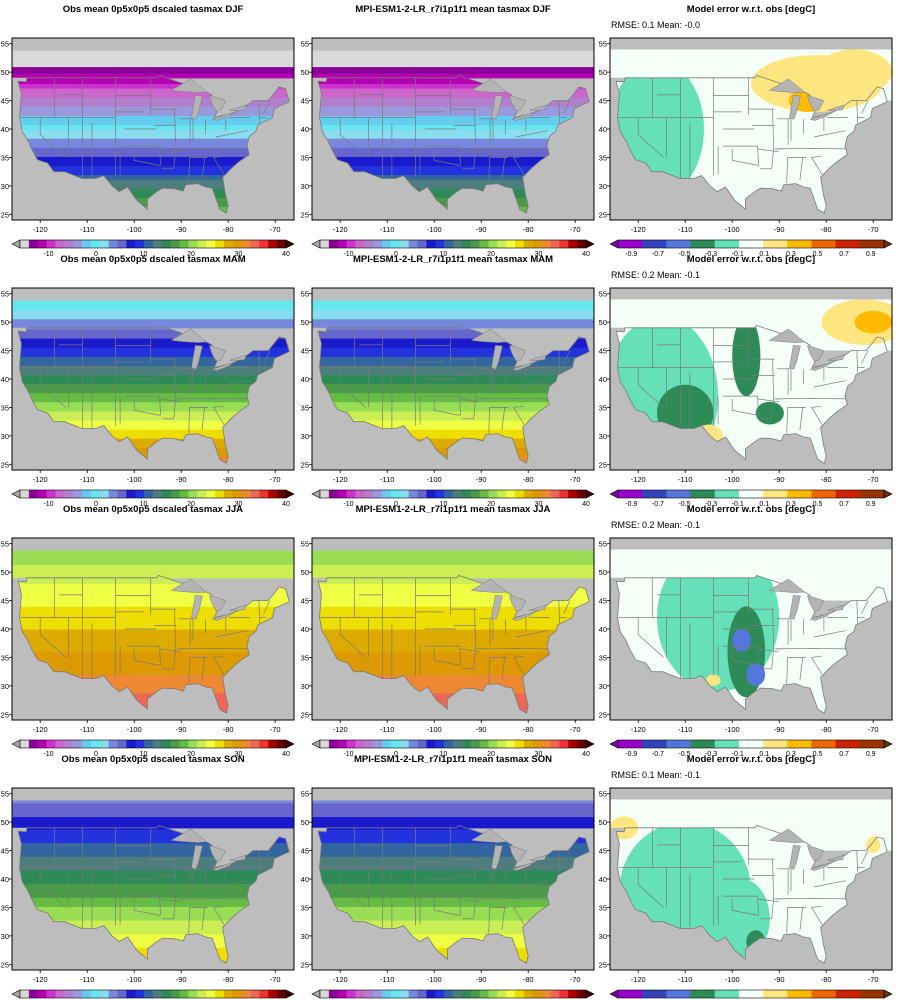  I want to click on panel-title: Model error w.r.t. obs [degC], so click(751, 259).